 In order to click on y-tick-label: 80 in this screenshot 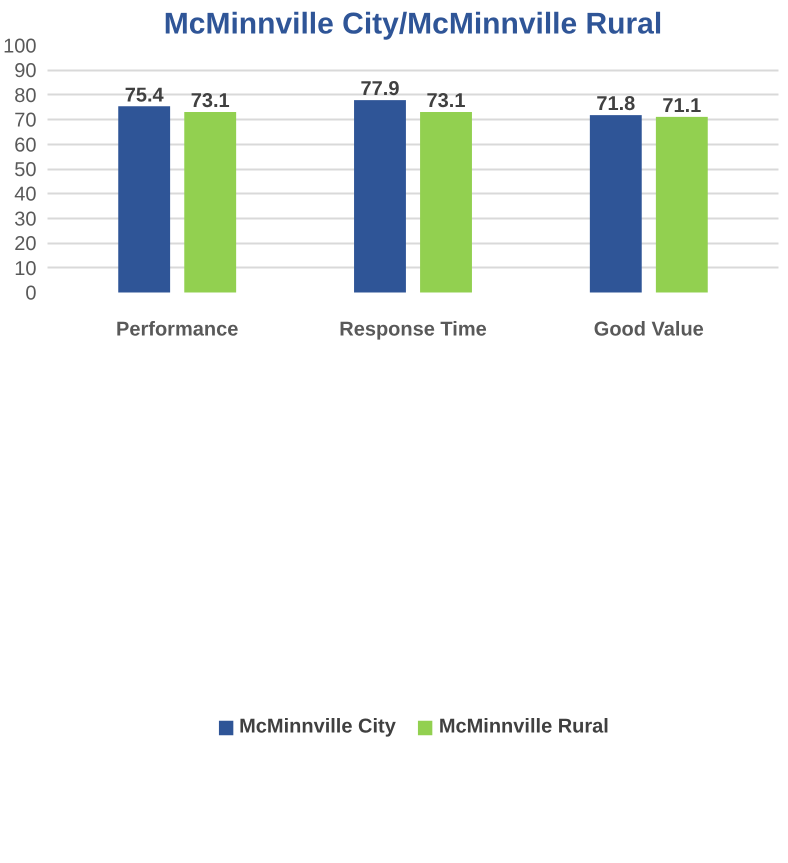, I will do `click(25, 95)`.